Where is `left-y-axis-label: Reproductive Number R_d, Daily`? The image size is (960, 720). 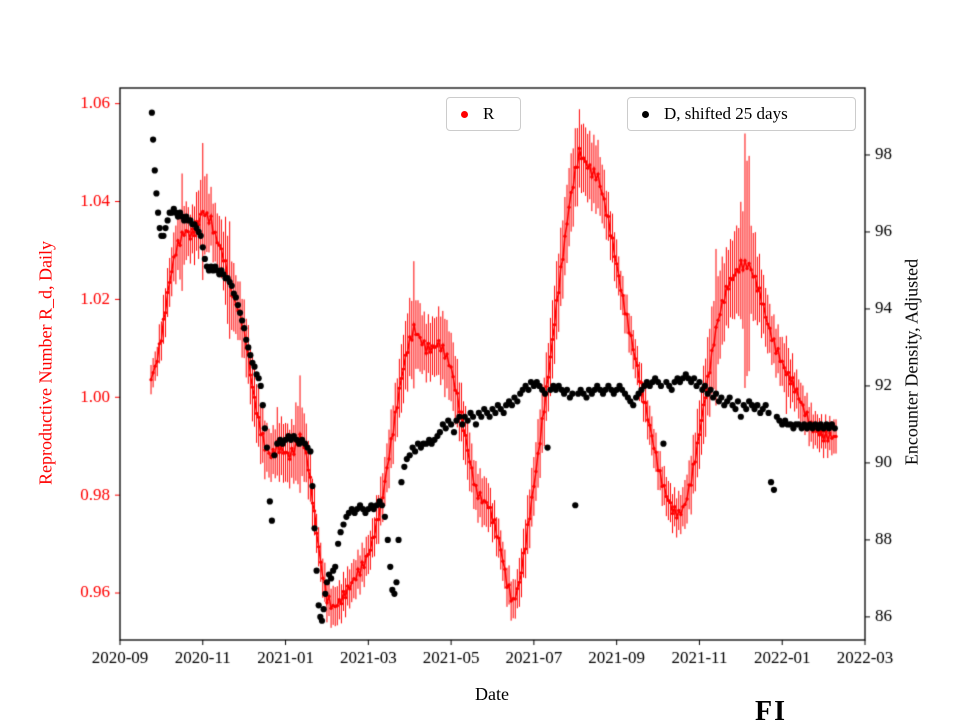
left-y-axis-label: Reproductive Number R_d, Daily is located at coordinates (45, 363).